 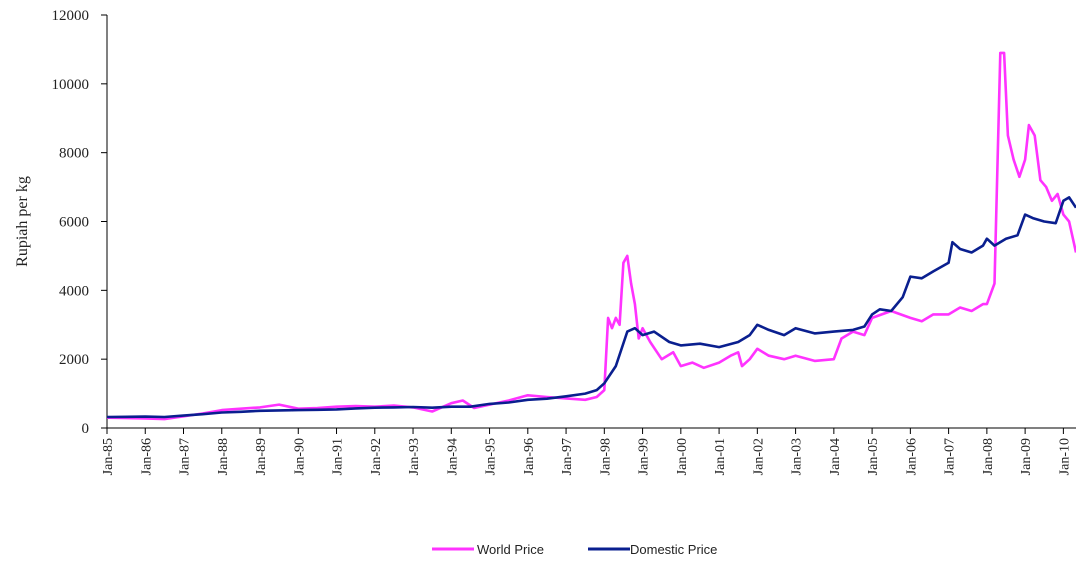 I want to click on x-tick-label: Jan-00, so click(x=682, y=456).